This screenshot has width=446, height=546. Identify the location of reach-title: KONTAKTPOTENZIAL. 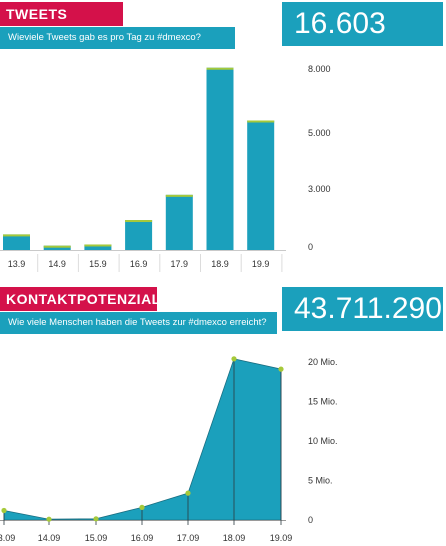
(80, 299).